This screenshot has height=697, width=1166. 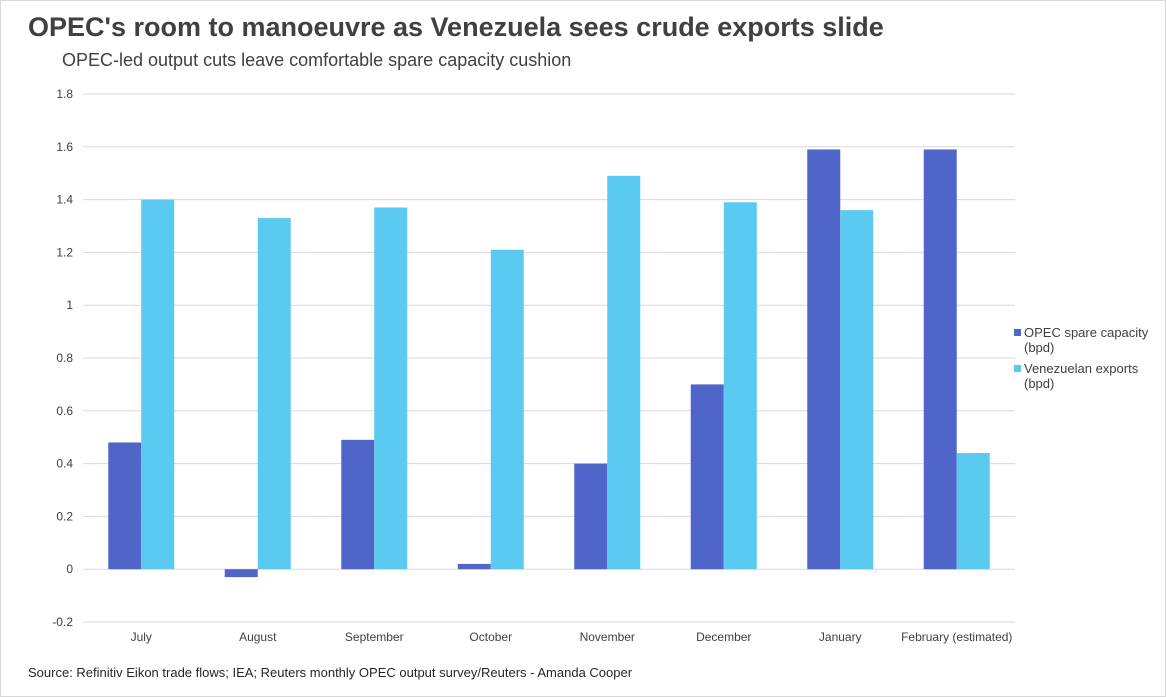 What do you see at coordinates (69, 305) in the screenshot?
I see `y-tick-label: 1` at bounding box center [69, 305].